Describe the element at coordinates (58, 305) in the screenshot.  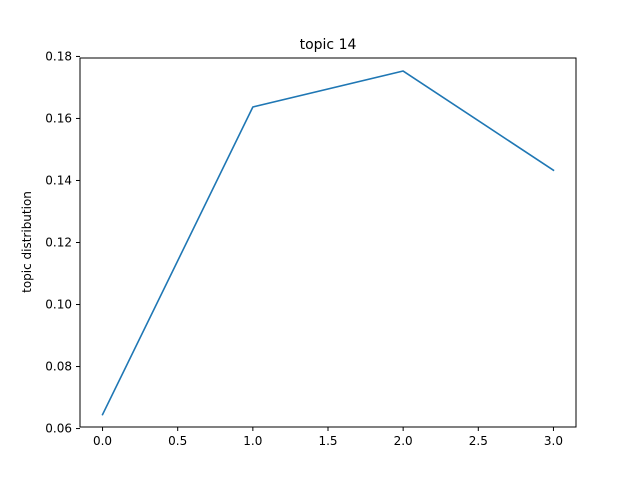
I see `y-tick-label: 0.10` at that location.